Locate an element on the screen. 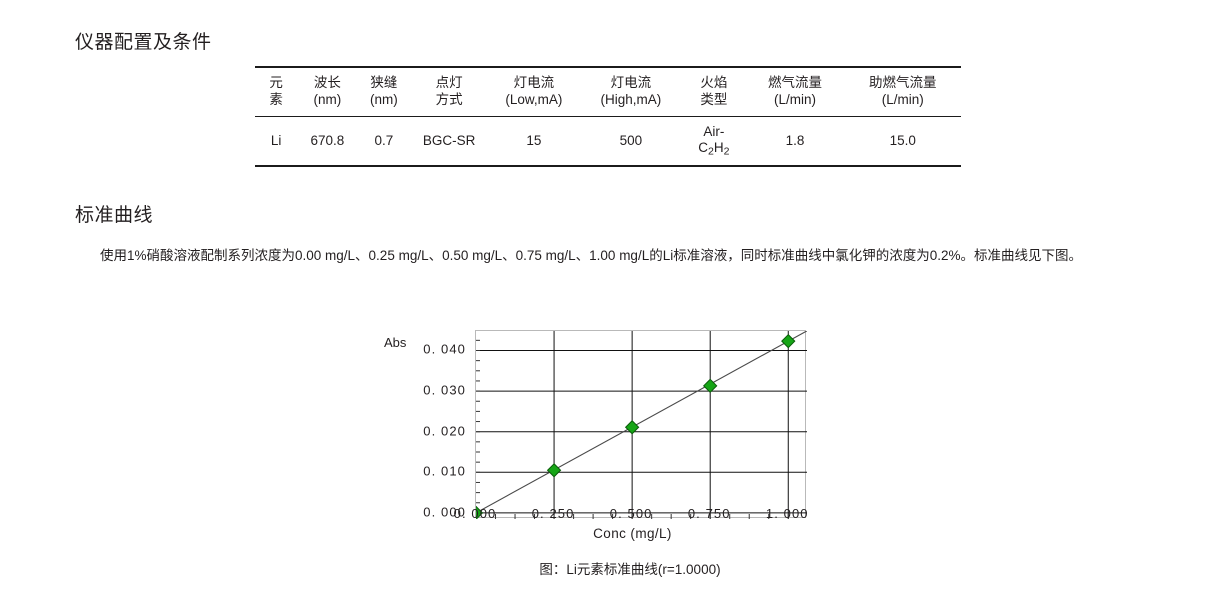 This screenshot has height=601, width=1205. flame-type-line1: Air- is located at coordinates (714, 131).